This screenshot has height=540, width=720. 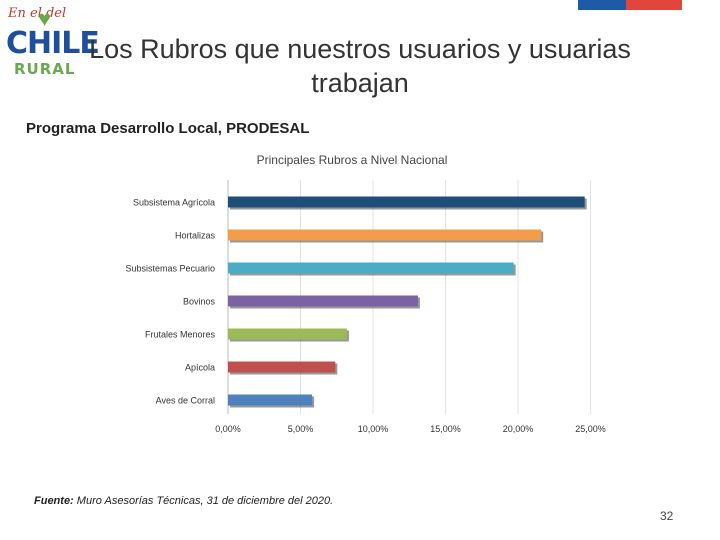 What do you see at coordinates (54, 501) in the screenshot?
I see `source-label: Fuente:` at bounding box center [54, 501].